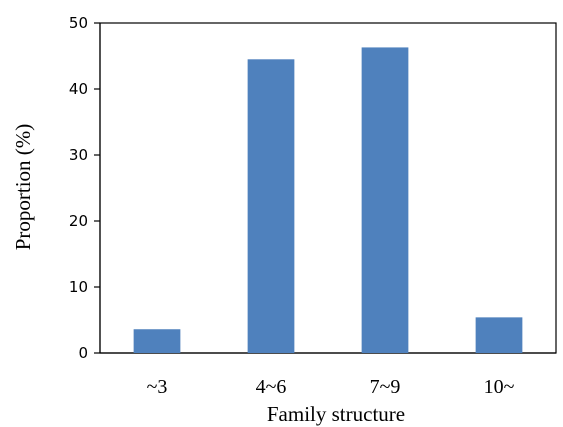 This screenshot has width=563, height=427. What do you see at coordinates (157, 387) in the screenshot?
I see `x-tick-label: ~3` at bounding box center [157, 387].